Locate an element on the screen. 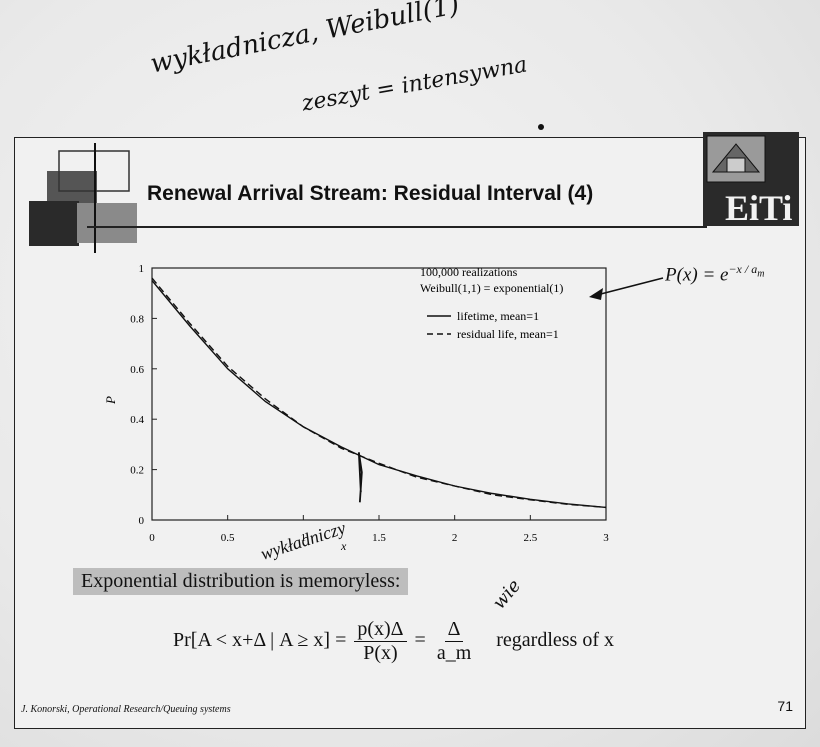 The height and width of the screenshot is (747, 820). x-tick-label-1: 0.5 is located at coordinates (228, 538).